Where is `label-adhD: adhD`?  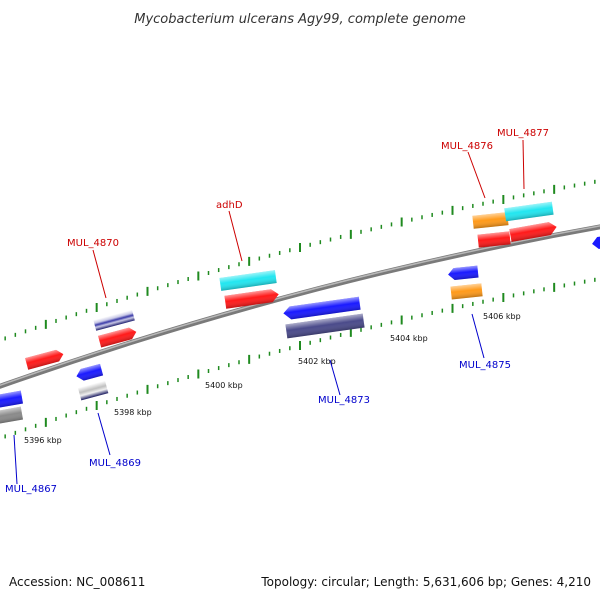 label-adhD: adhD is located at coordinates (229, 205).